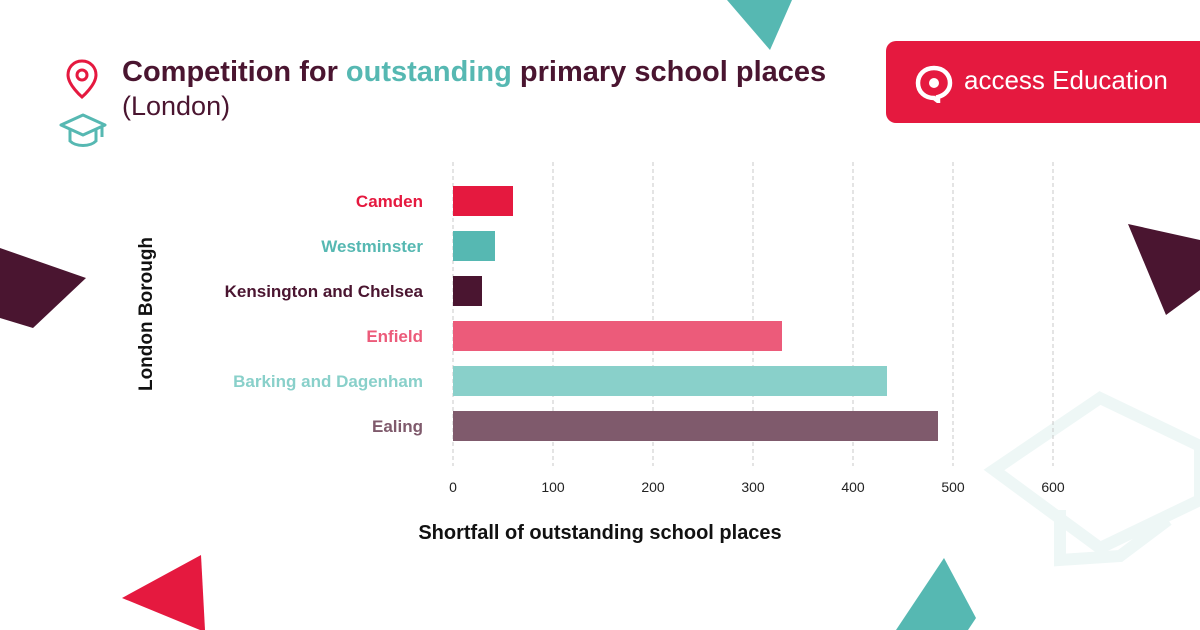 The image size is (1200, 630). What do you see at coordinates (146, 314) in the screenshot?
I see `y-axis-label: London Borough` at bounding box center [146, 314].